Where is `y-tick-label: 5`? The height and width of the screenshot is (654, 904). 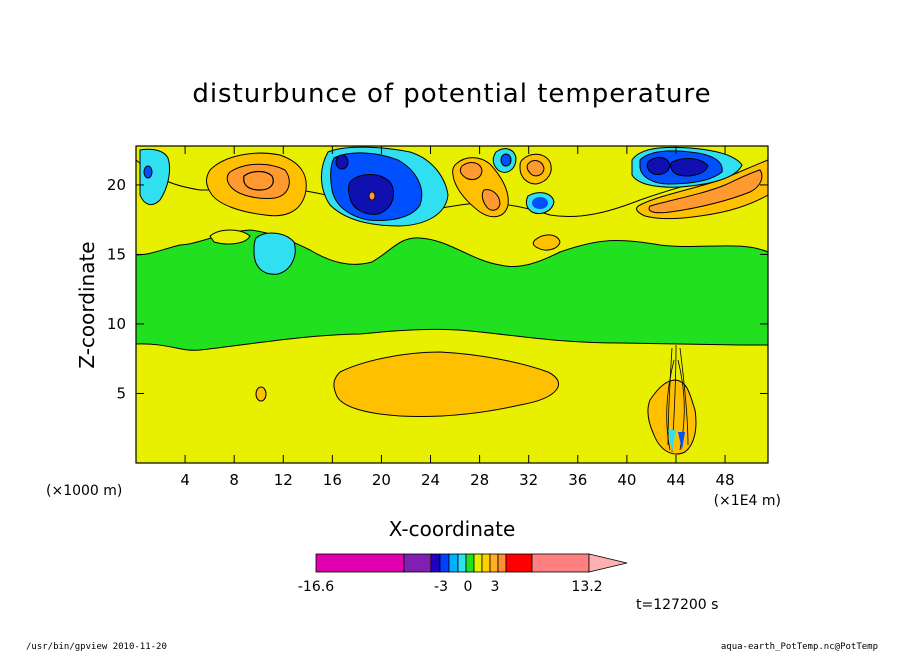 y-tick-label: 5 is located at coordinates (121, 393).